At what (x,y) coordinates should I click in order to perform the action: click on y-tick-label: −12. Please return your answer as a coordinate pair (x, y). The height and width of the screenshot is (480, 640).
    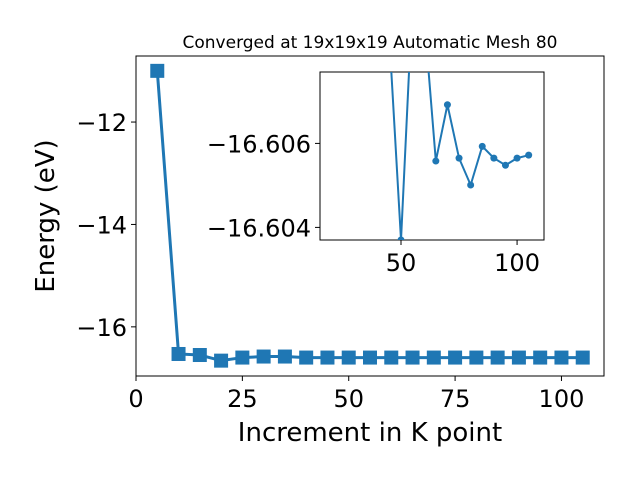
    Looking at the image, I should click on (101, 123).